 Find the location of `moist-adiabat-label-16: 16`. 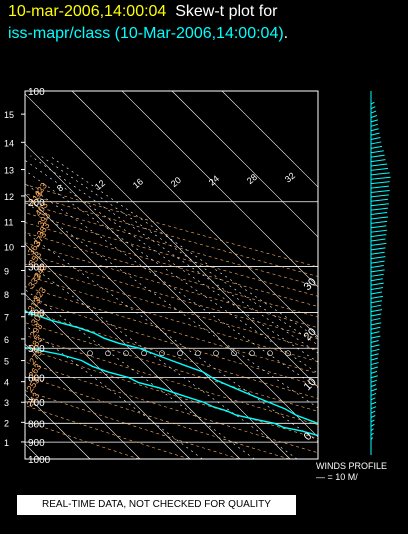

moist-adiabat-label-16: 16 is located at coordinates (138, 183).